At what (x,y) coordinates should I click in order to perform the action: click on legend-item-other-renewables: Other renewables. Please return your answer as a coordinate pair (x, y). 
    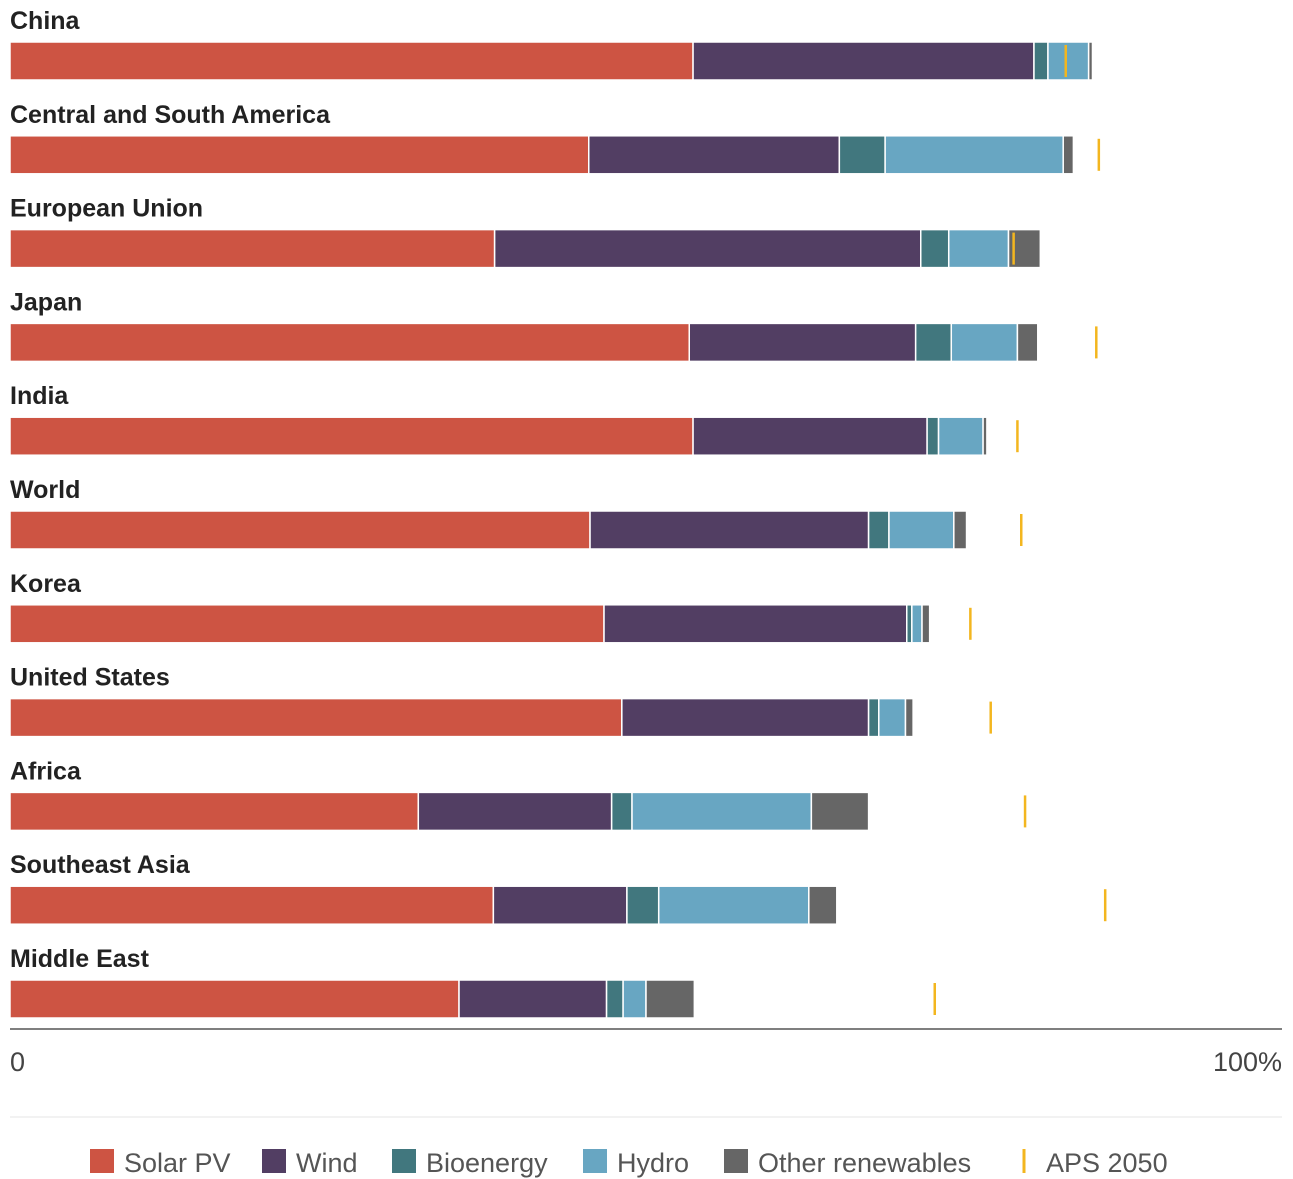
    Looking at the image, I should click on (847, 1163).